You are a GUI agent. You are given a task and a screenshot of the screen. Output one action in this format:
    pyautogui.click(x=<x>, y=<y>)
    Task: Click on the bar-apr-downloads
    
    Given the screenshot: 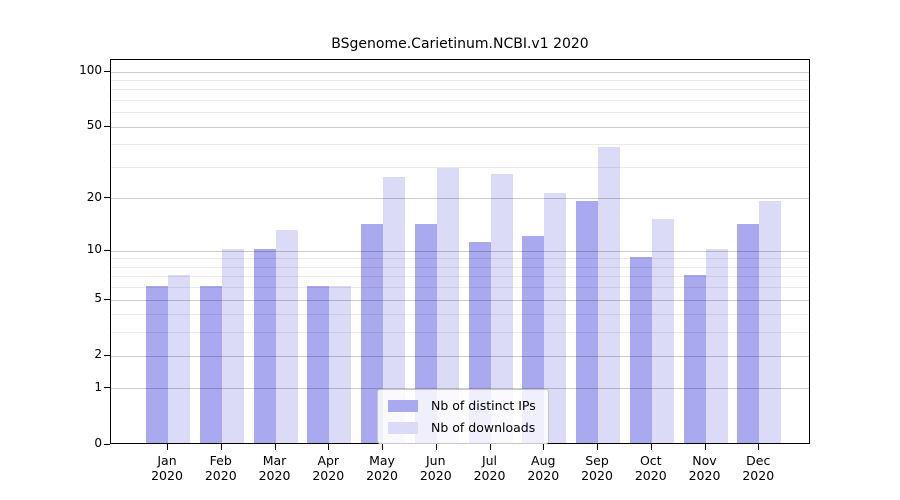 What is the action you would take?
    pyautogui.click(x=340, y=364)
    